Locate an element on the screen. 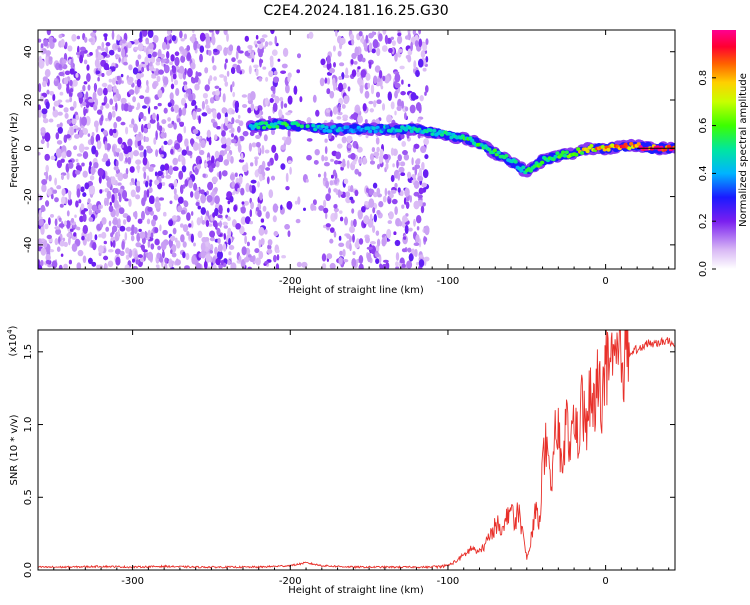 This screenshot has width=750, height=605. heatmap-x-tick-label: 0 is located at coordinates (605, 281).